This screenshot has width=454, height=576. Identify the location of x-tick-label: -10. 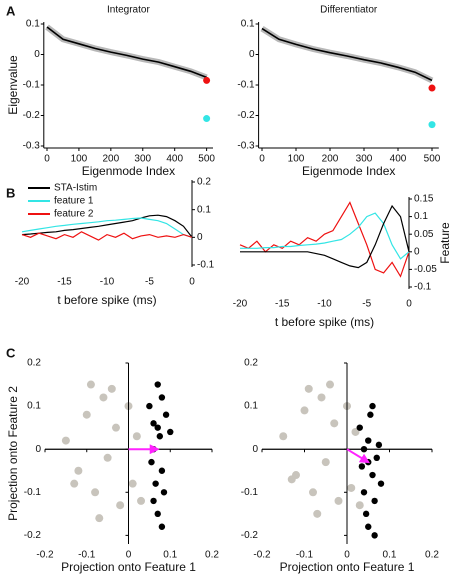
(324, 304).